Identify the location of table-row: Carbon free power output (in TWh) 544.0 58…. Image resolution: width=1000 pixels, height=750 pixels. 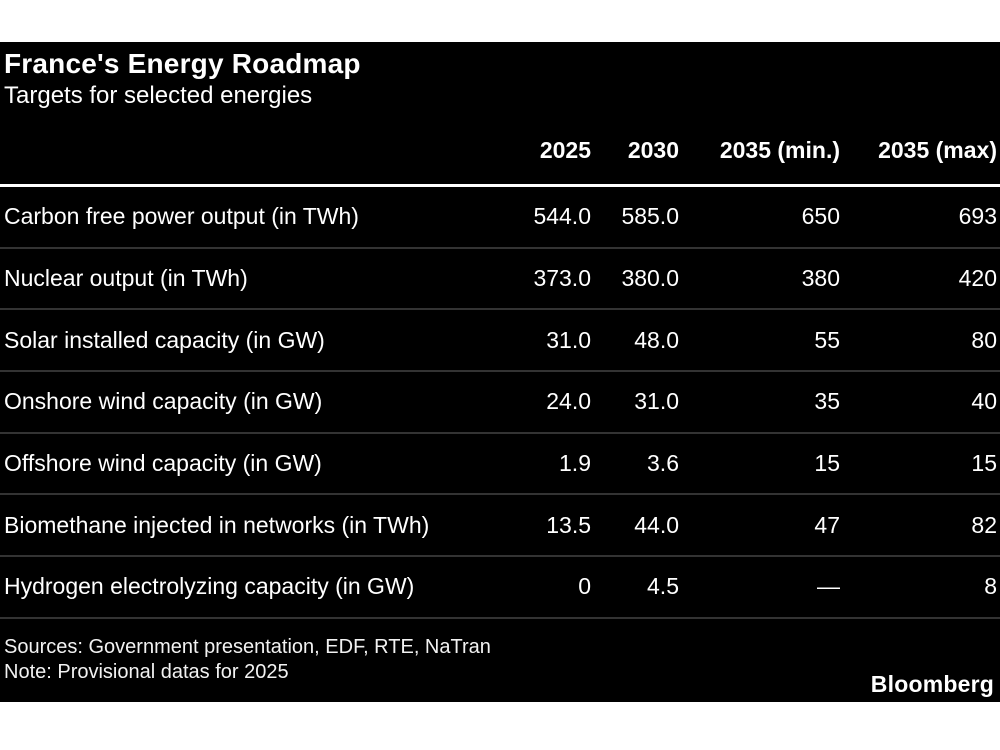
(500, 218).